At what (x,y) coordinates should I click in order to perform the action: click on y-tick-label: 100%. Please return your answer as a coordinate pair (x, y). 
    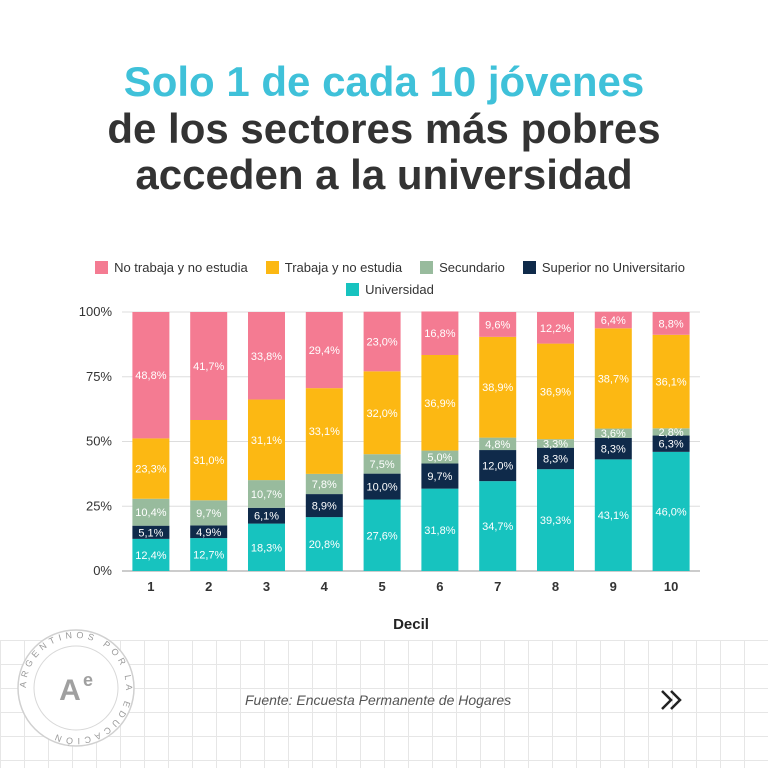
    Looking at the image, I should click on (96, 311).